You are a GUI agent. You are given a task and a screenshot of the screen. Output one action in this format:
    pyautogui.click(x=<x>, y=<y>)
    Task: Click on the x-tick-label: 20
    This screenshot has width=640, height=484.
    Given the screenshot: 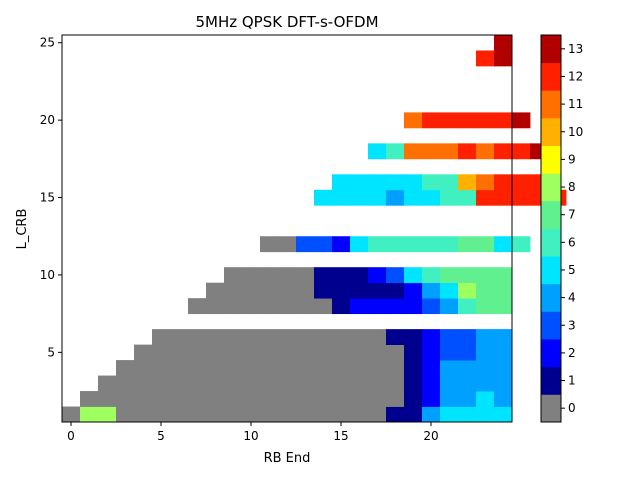 What is the action you would take?
    pyautogui.click(x=430, y=436)
    